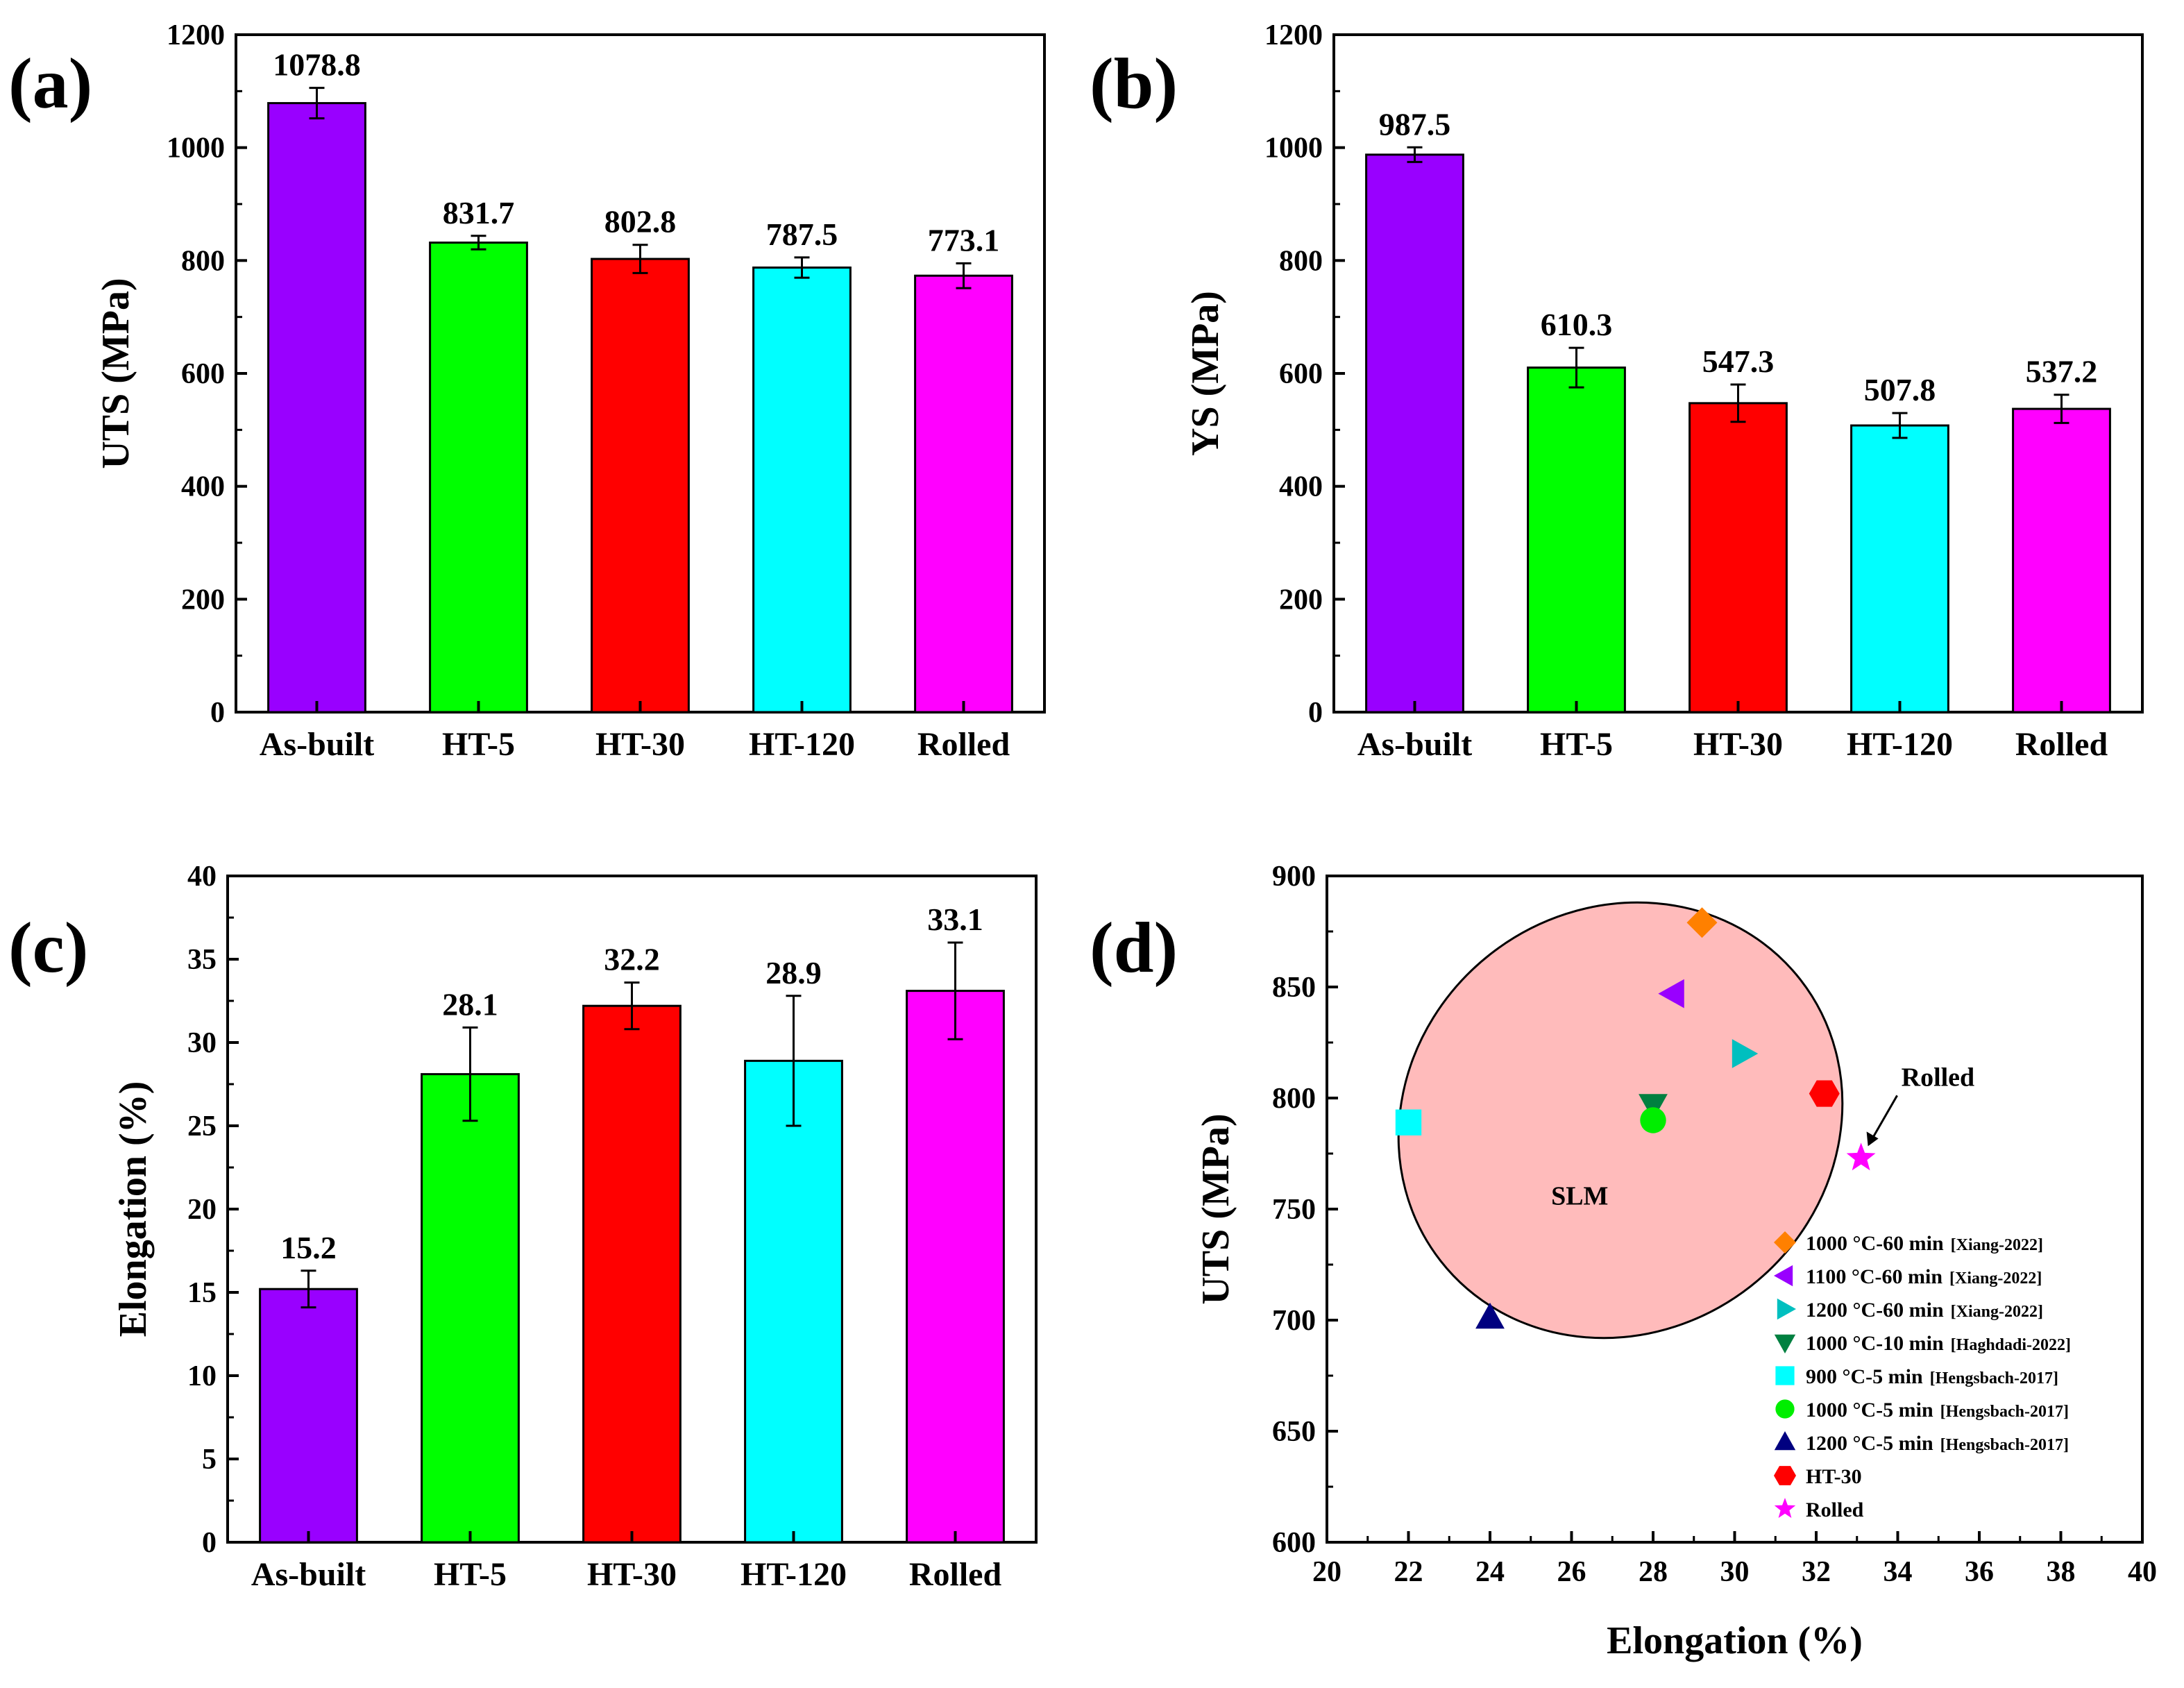 The height and width of the screenshot is (1688, 2184). I want to click on annotation-arrow-line, so click(1884, 1118).